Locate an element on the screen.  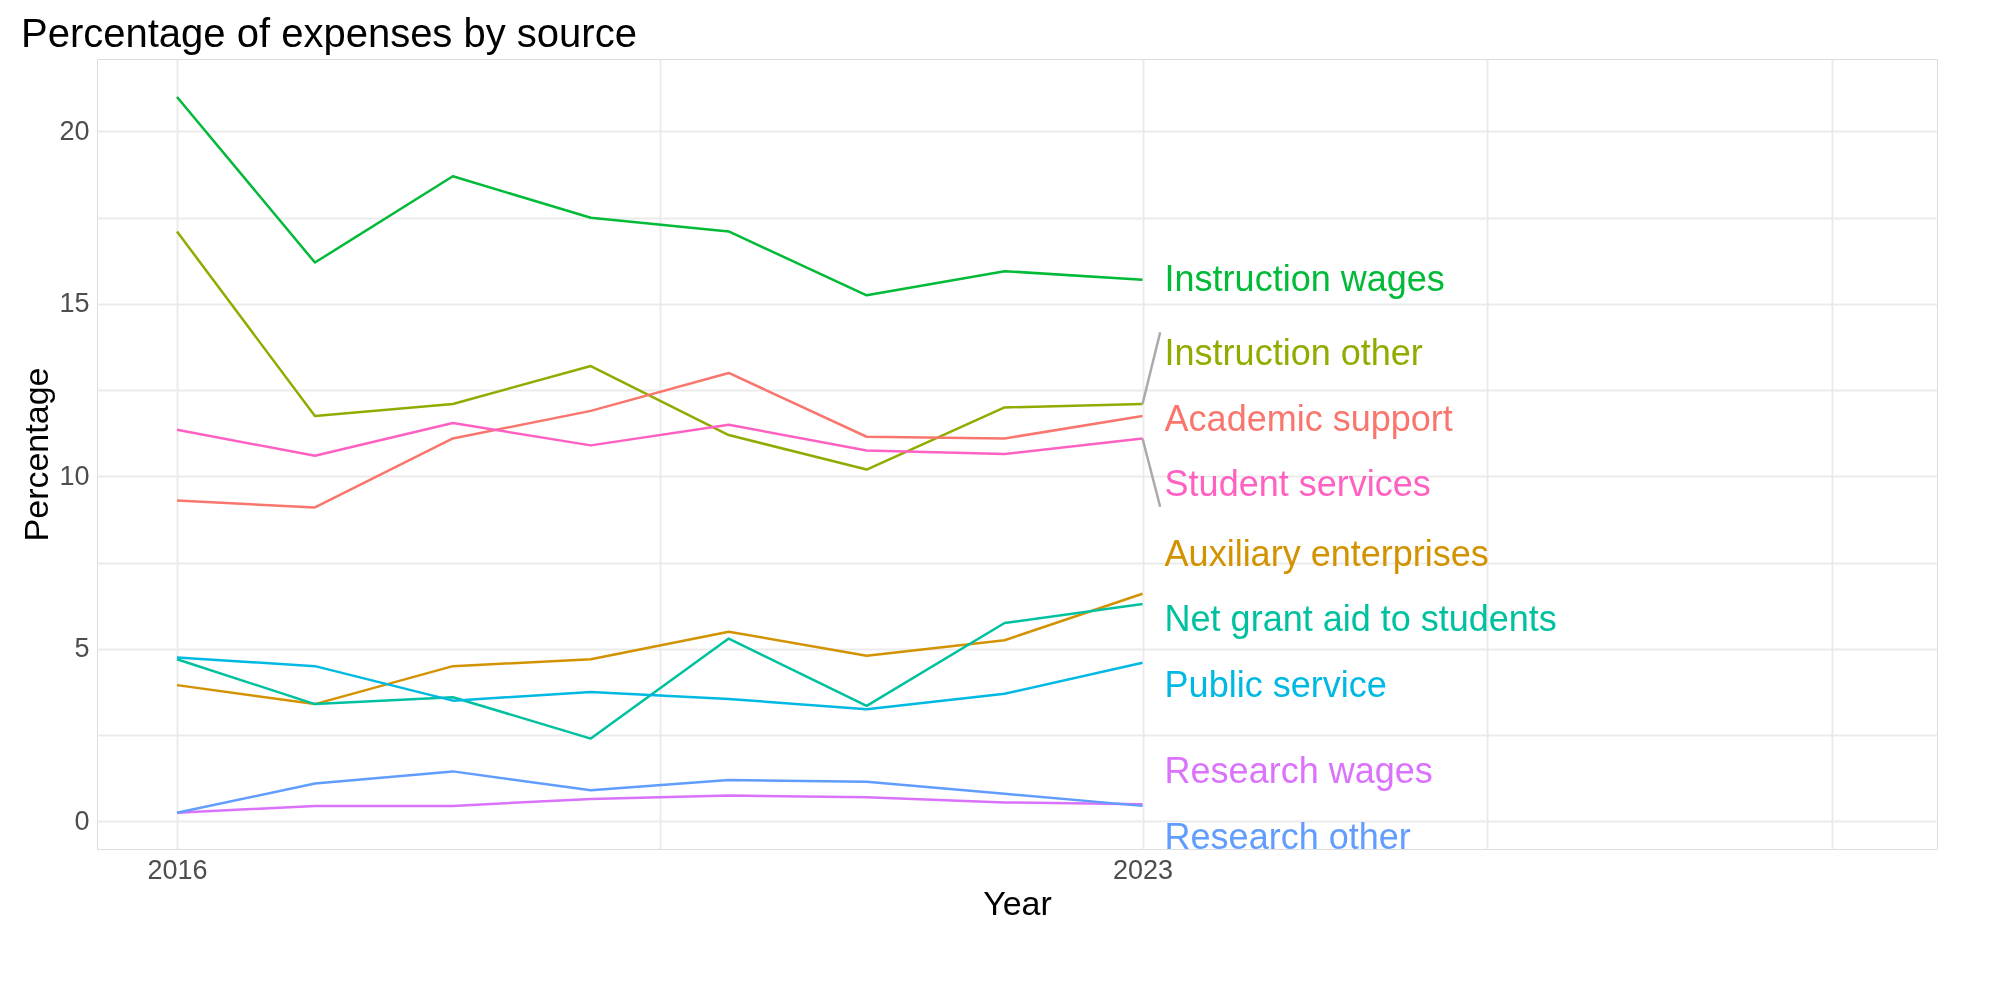
x-axis-title: Year is located at coordinates (1017, 902).